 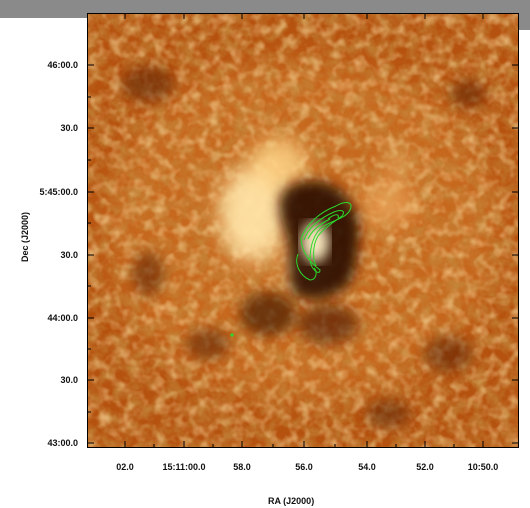 I want to click on y-tick-label: 44:00.0, so click(x=39, y=318).